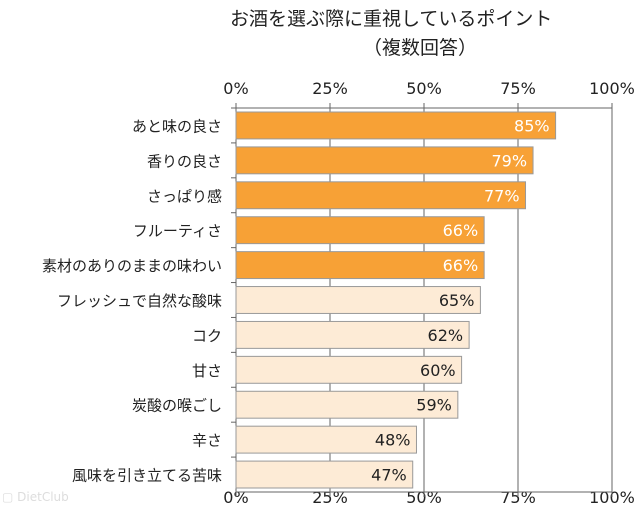  I want to click on category-label: 香りの良さ, so click(184, 161).